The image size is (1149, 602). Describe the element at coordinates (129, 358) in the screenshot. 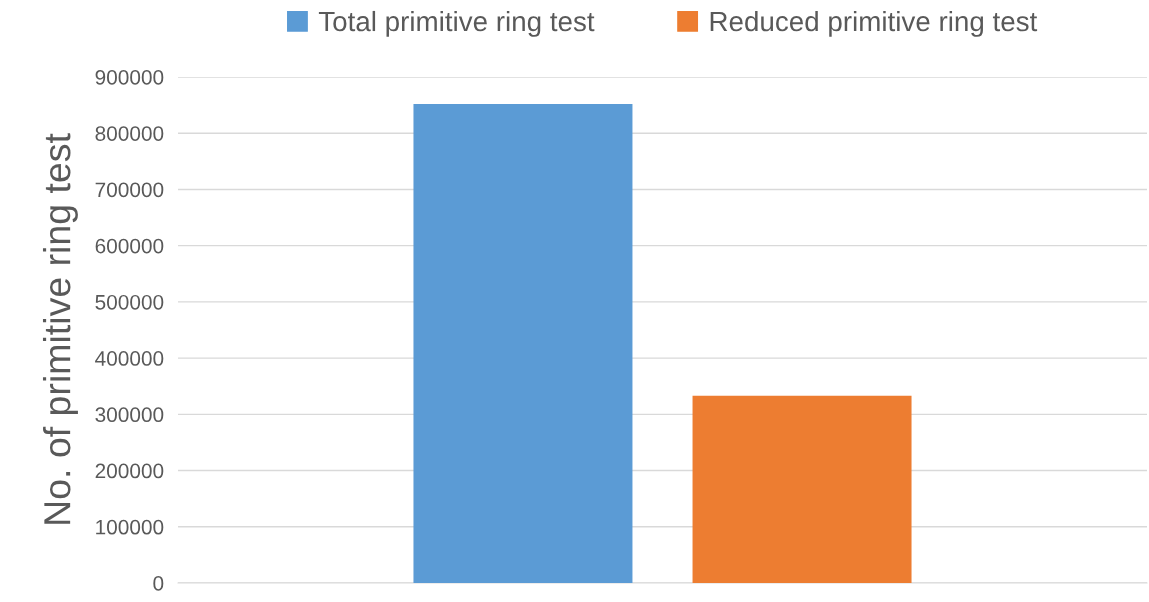

I see `y-tick-label: 400000` at that location.